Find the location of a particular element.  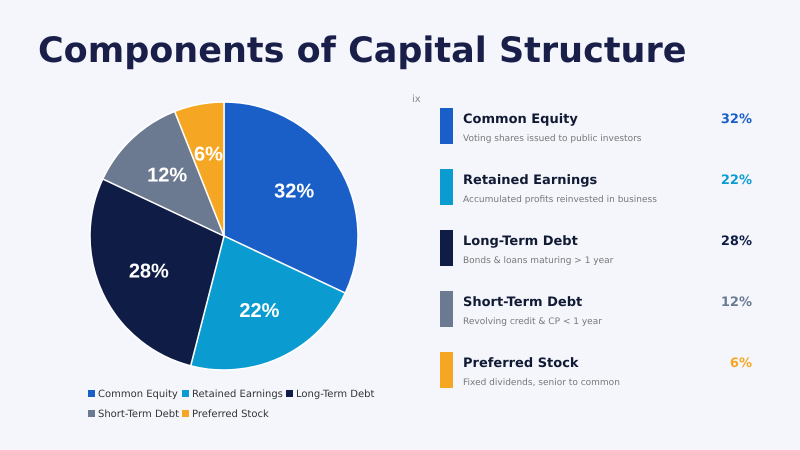

data-label: 22% is located at coordinates (259, 311).